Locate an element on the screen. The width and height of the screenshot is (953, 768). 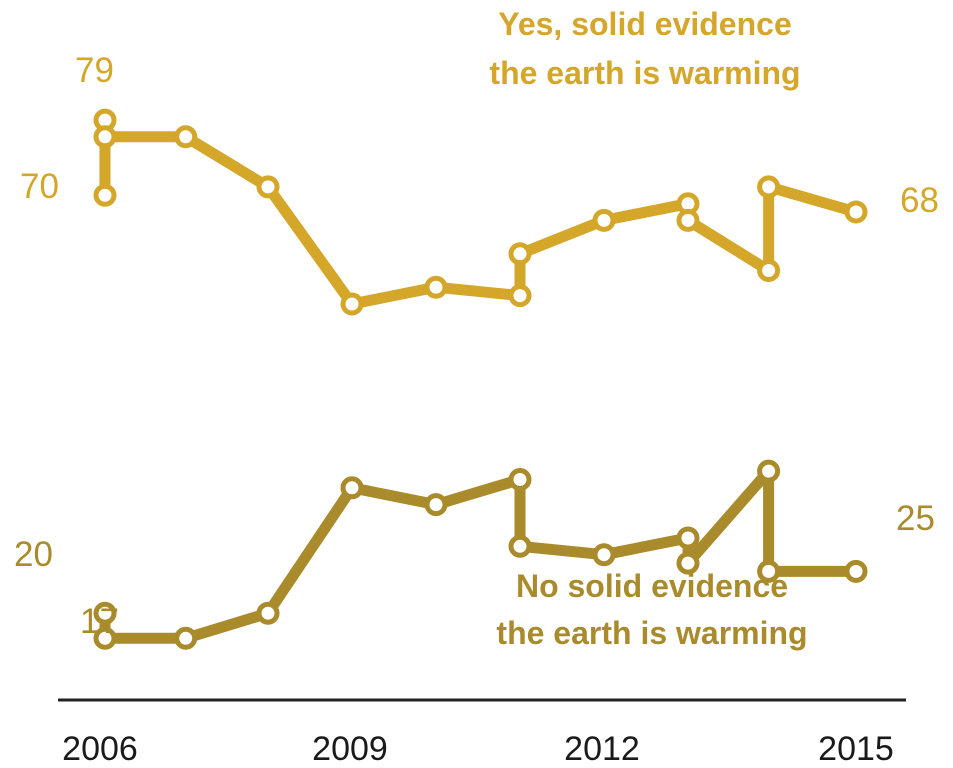
annotation-yes-line-1: Yes, solid evidence is located at coordinates (644, 24).